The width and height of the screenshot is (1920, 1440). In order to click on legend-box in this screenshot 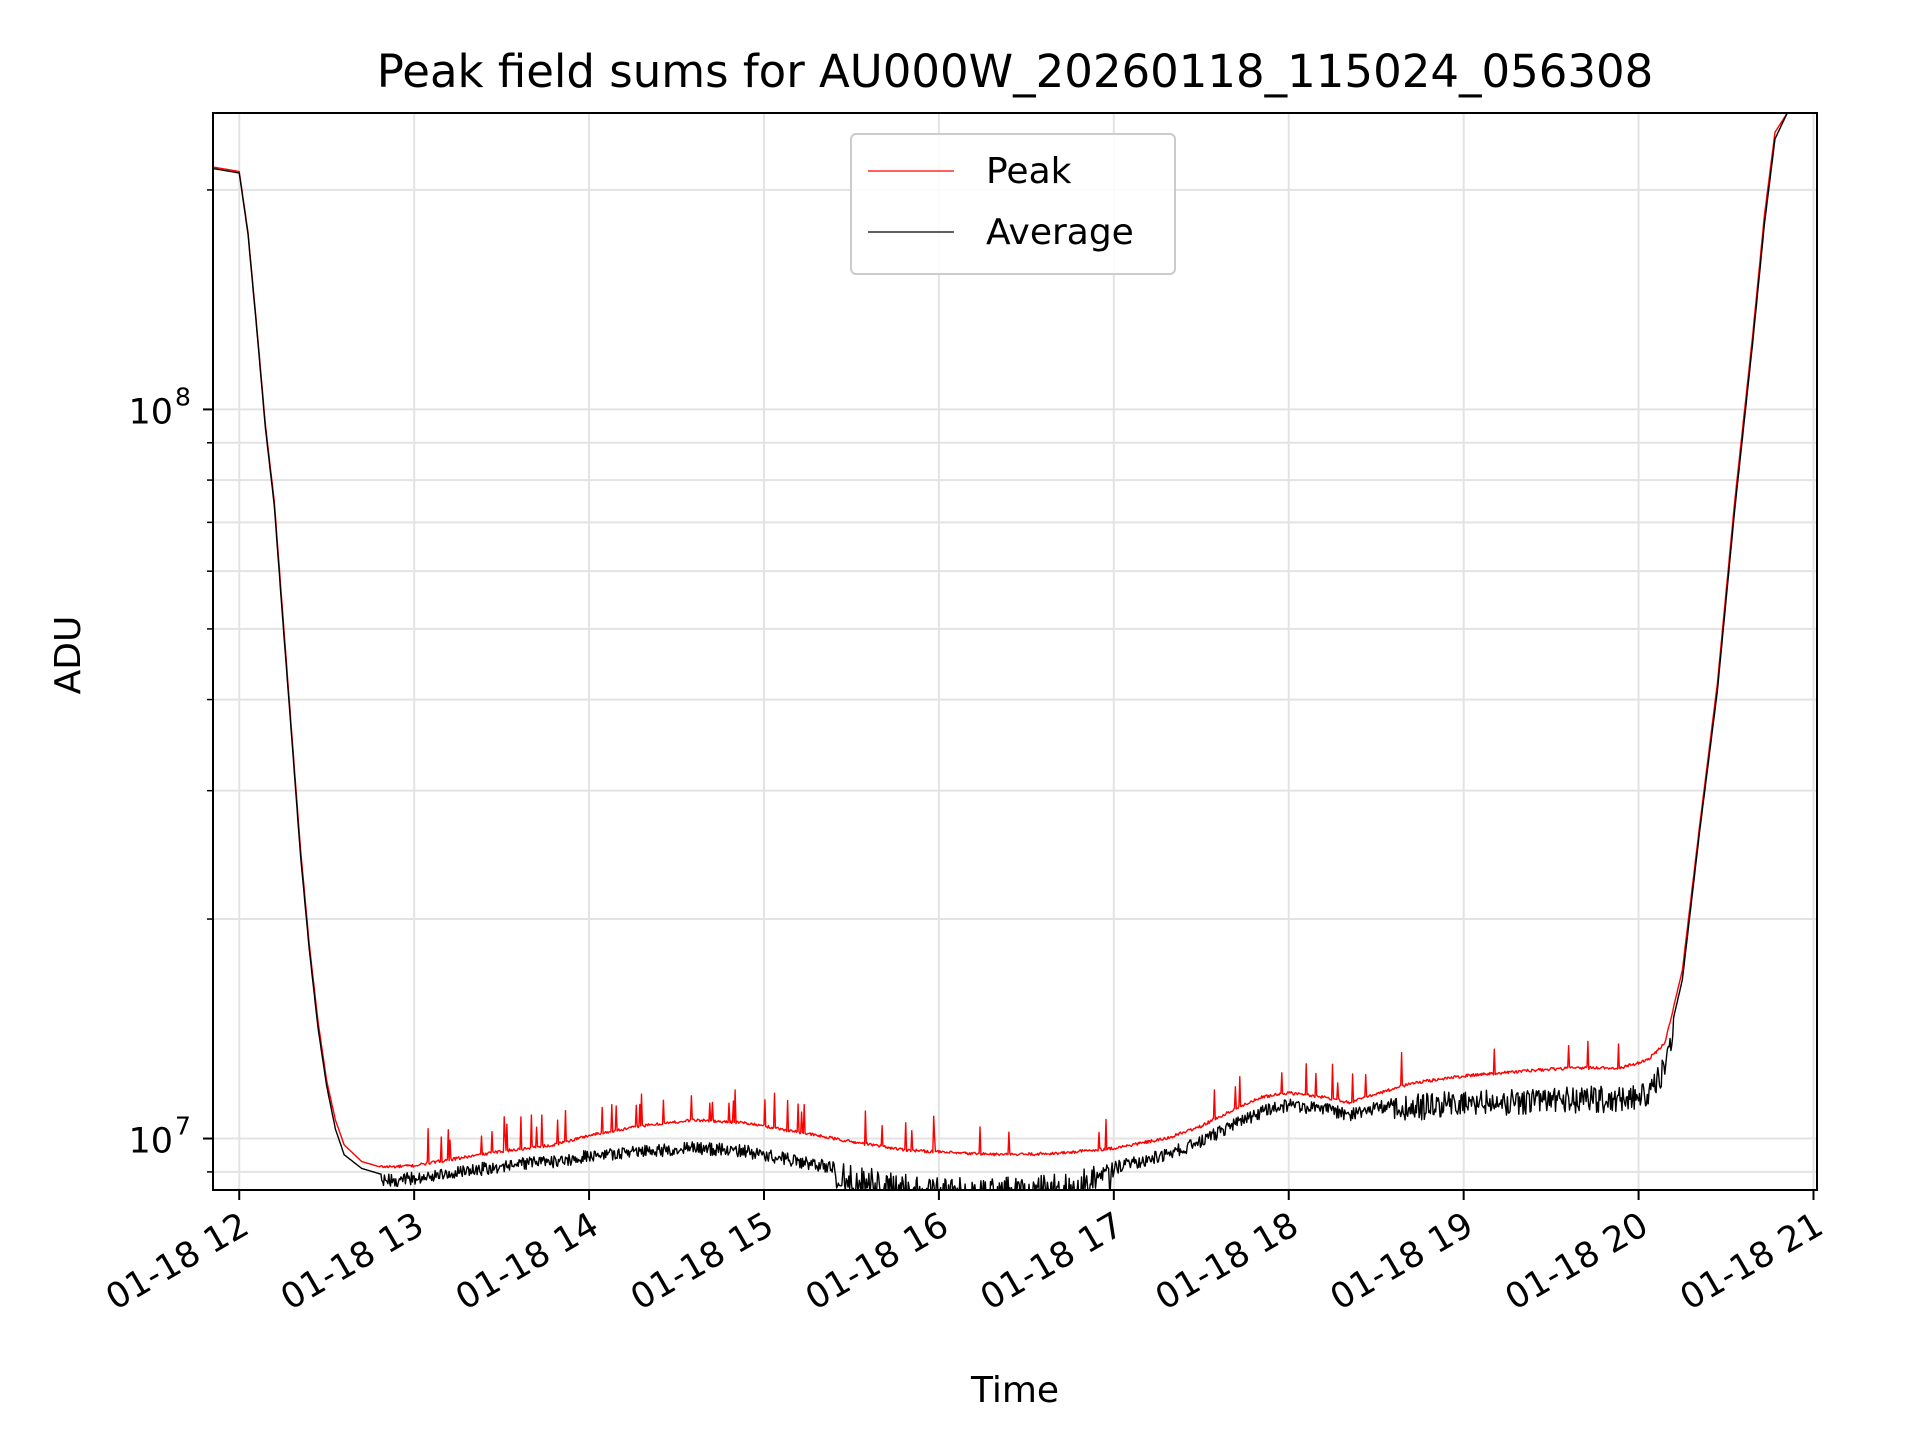, I will do `click(1013, 204)`.